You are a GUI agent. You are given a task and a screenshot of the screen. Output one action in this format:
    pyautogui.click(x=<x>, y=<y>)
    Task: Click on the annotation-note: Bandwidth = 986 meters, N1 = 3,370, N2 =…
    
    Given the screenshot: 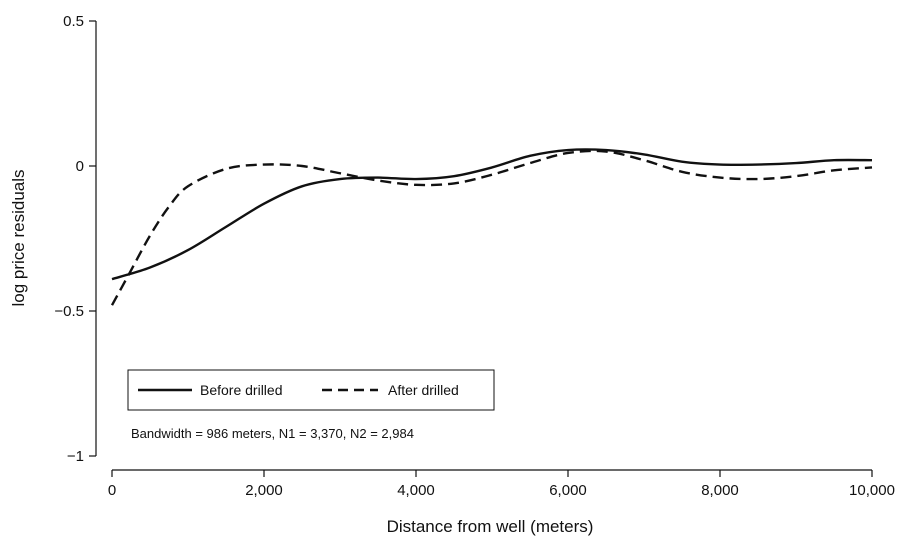 What is the action you would take?
    pyautogui.click(x=272, y=433)
    